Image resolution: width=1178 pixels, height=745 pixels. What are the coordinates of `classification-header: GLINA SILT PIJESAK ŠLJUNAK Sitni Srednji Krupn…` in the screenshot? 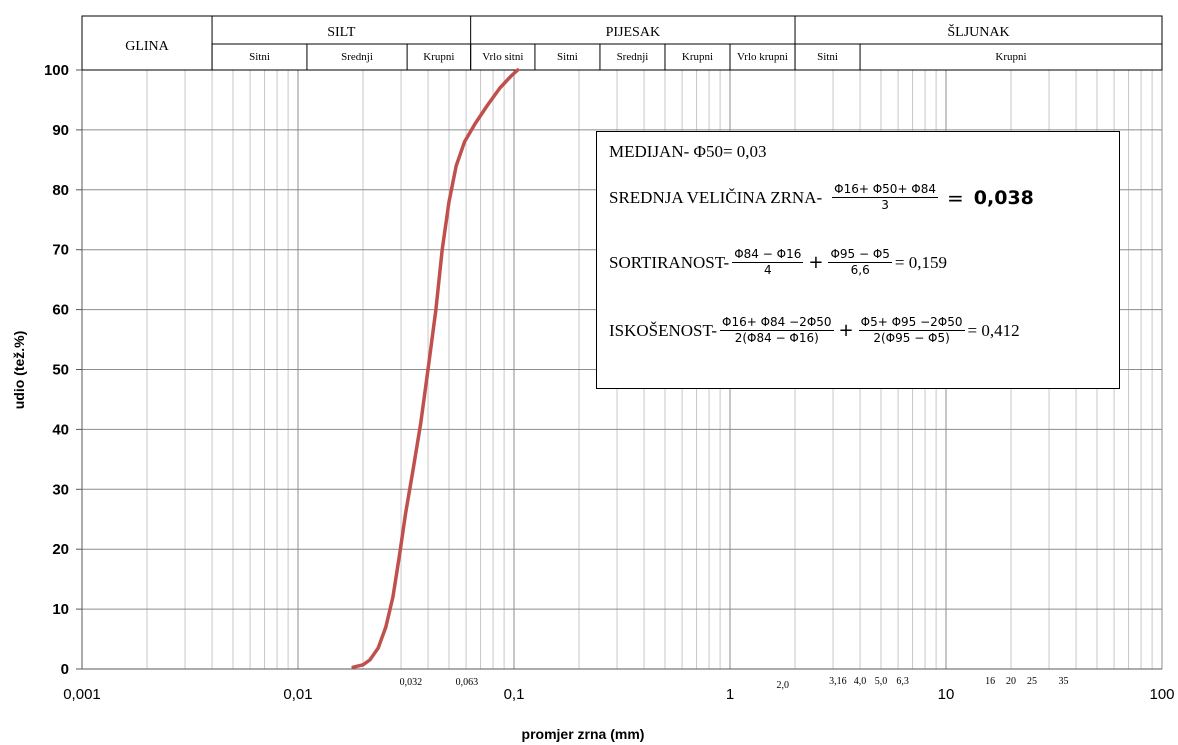 It's located at (622, 43).